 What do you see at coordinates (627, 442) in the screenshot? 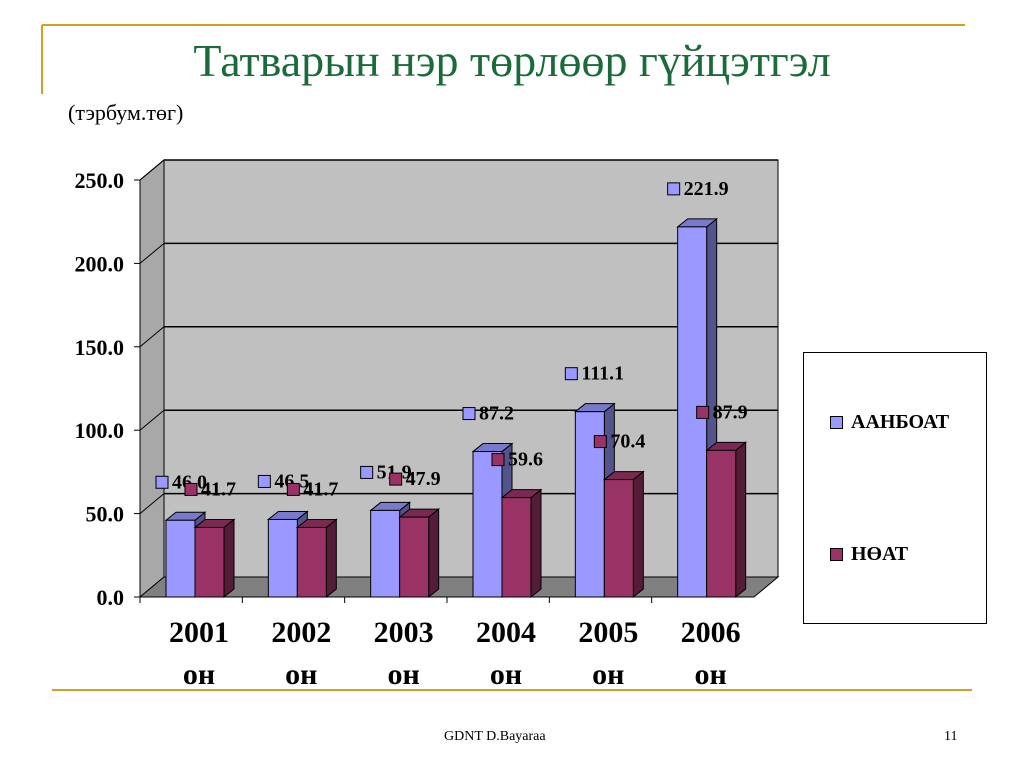
I see `data-label: 70.4` at bounding box center [627, 442].